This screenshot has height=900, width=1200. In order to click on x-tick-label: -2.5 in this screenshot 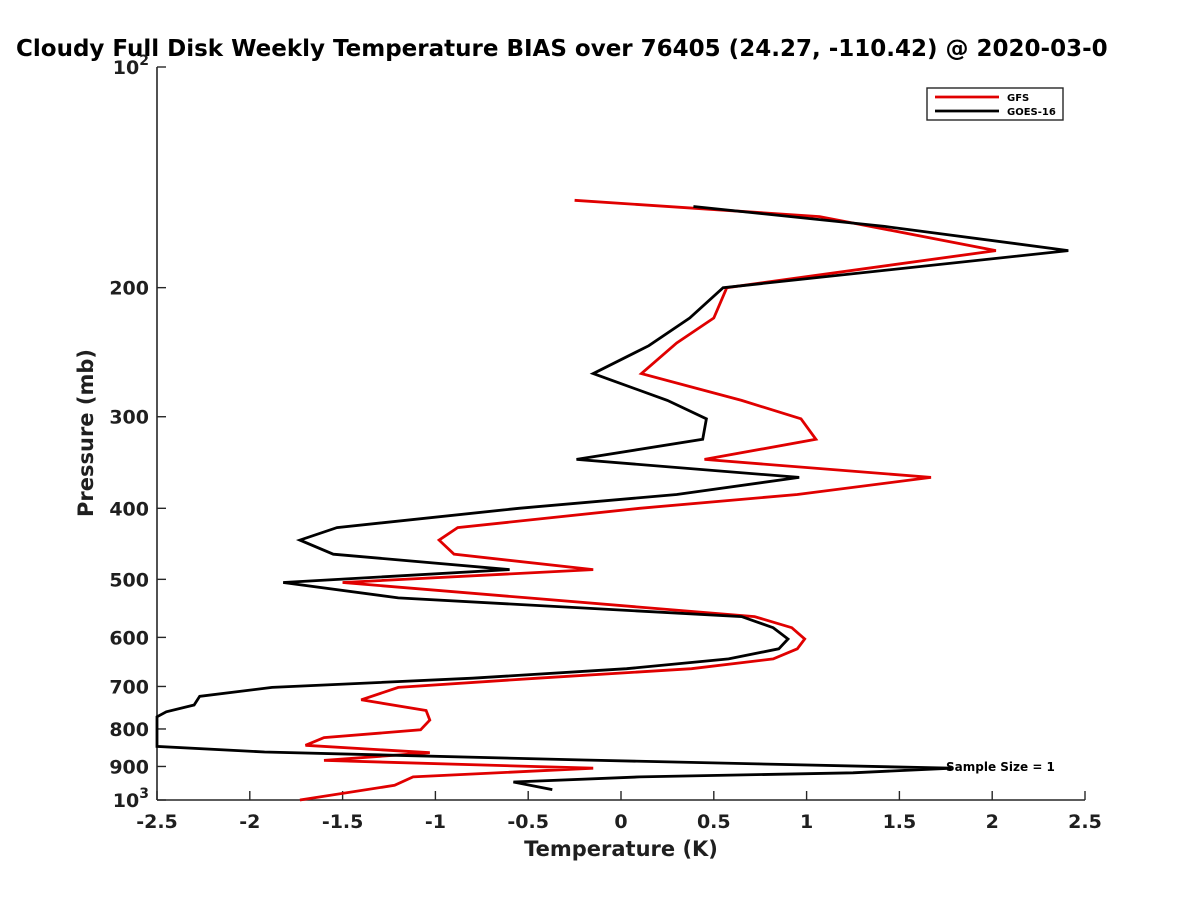, I will do `click(157, 822)`.